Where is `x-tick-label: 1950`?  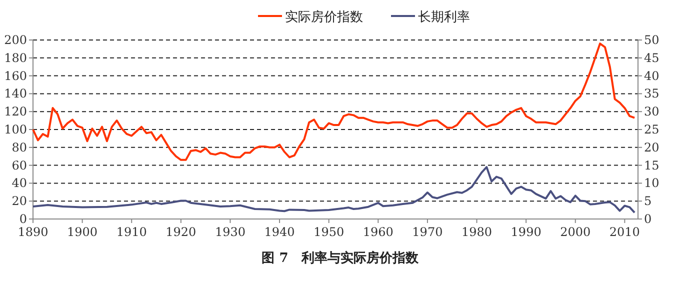
x-tick-label: 1950 is located at coordinates (329, 232).